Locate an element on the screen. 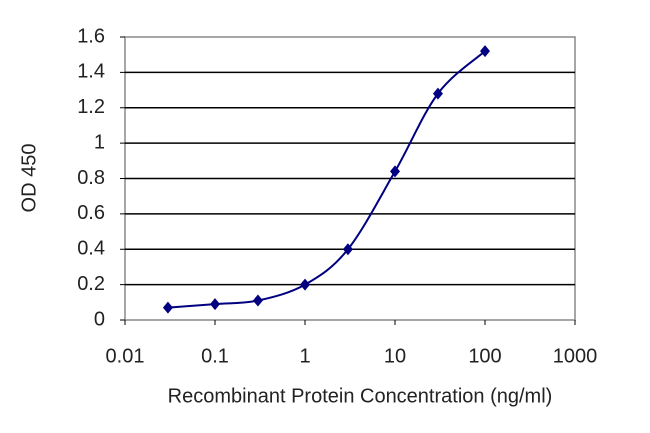 The image size is (650, 433). y-tick-label: 0 is located at coordinates (99, 319).